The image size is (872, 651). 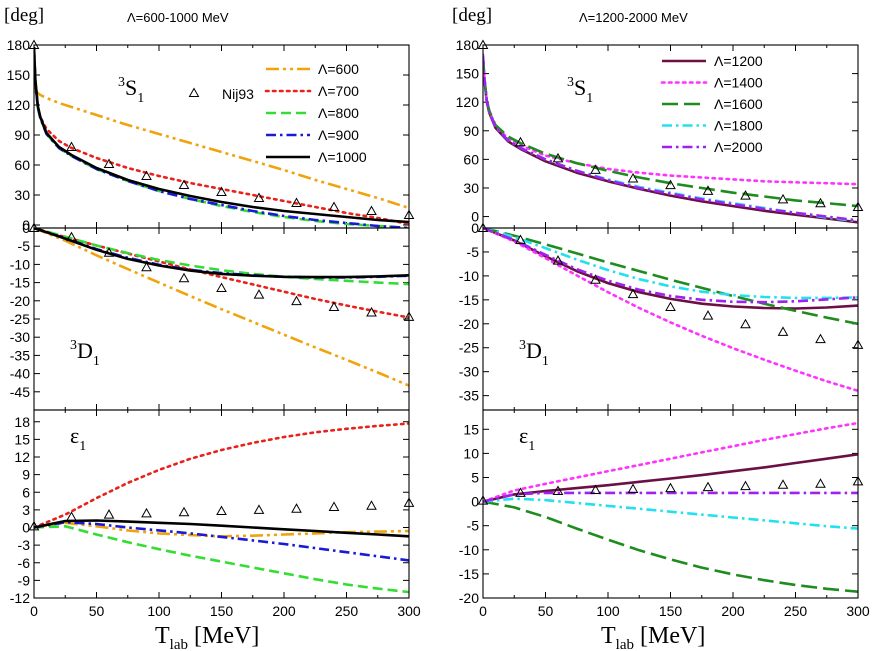 What do you see at coordinates (338, 69) in the screenshot?
I see `legend-label-L600: Λ=600` at bounding box center [338, 69].